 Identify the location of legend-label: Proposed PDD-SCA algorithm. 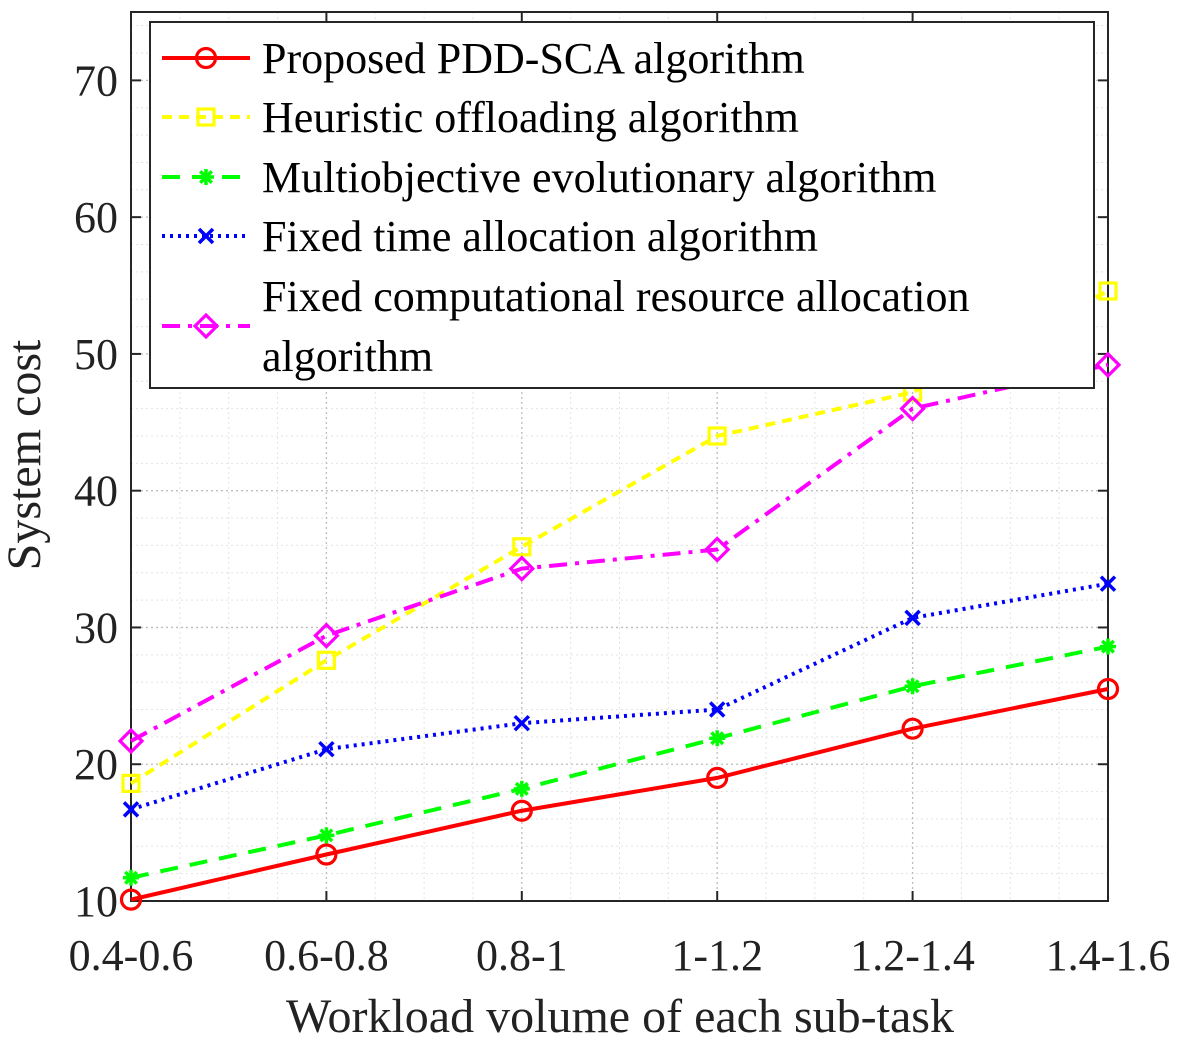
(533, 58).